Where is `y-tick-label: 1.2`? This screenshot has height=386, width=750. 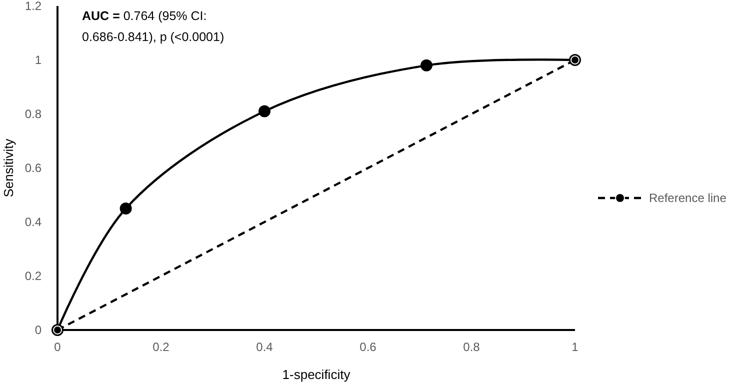
y-tick-label: 1.2 is located at coordinates (33, 7).